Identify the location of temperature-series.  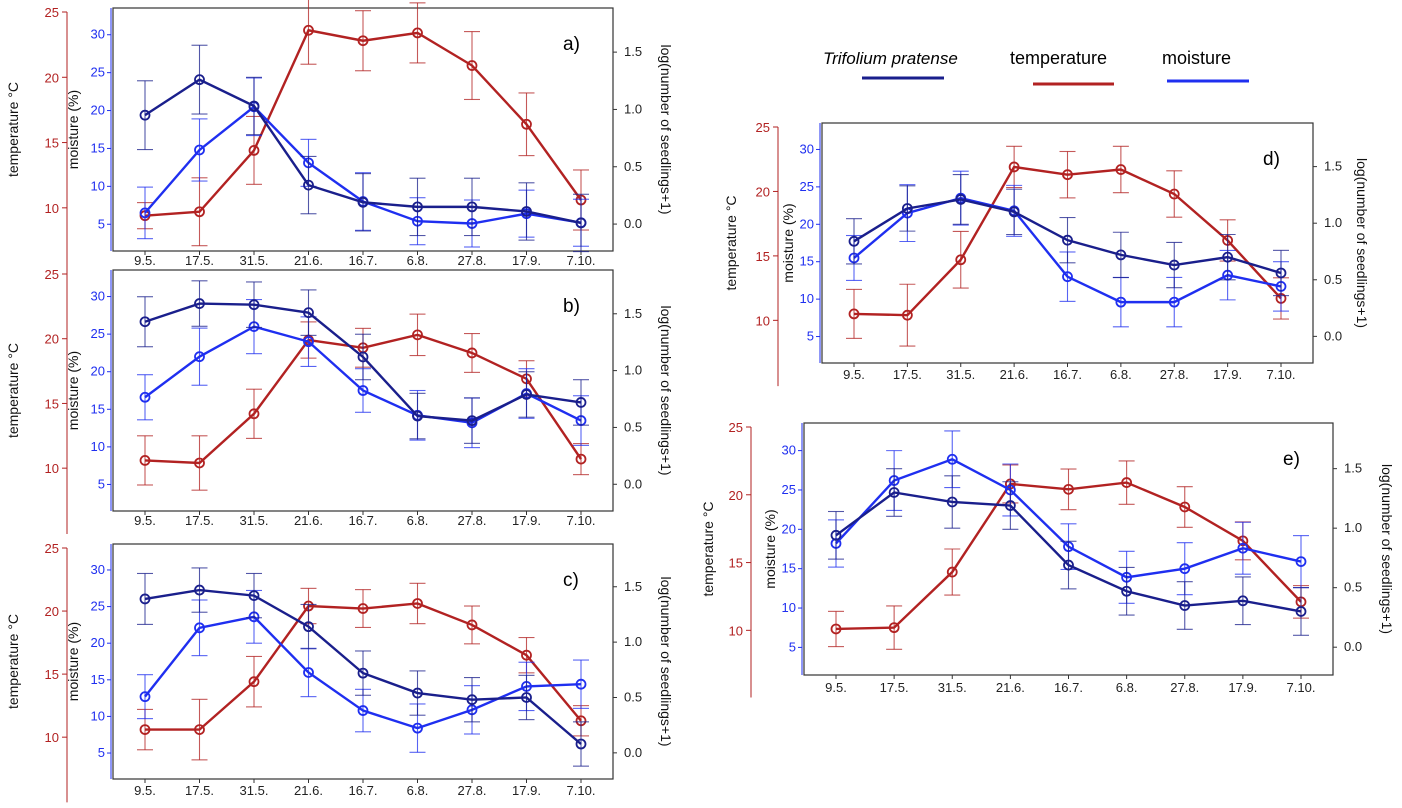
(363, 671).